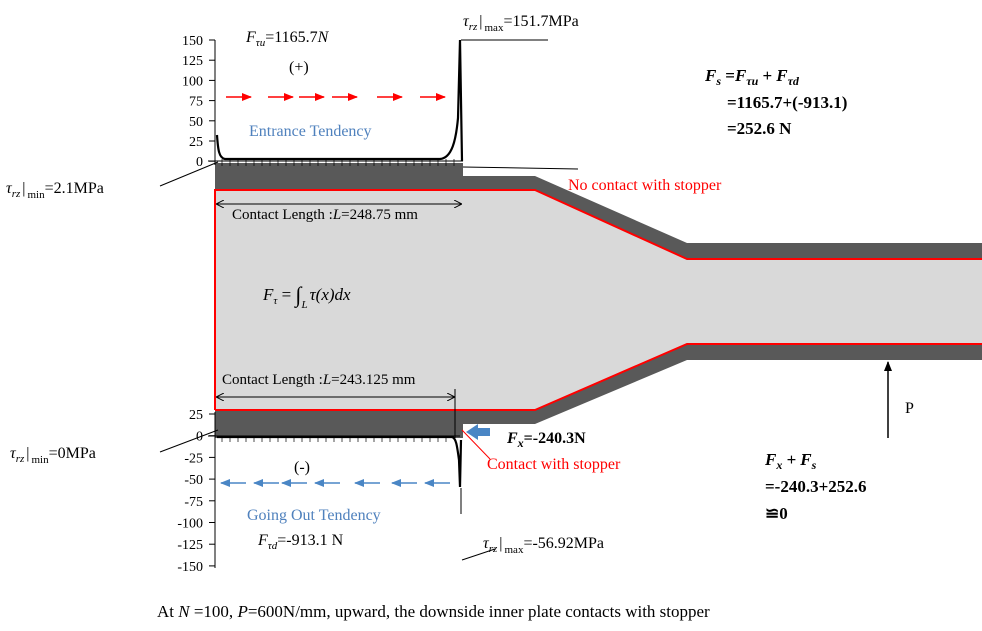 Image resolution: width=982 pixels, height=631 pixels. I want to click on p-label: P, so click(909, 408).